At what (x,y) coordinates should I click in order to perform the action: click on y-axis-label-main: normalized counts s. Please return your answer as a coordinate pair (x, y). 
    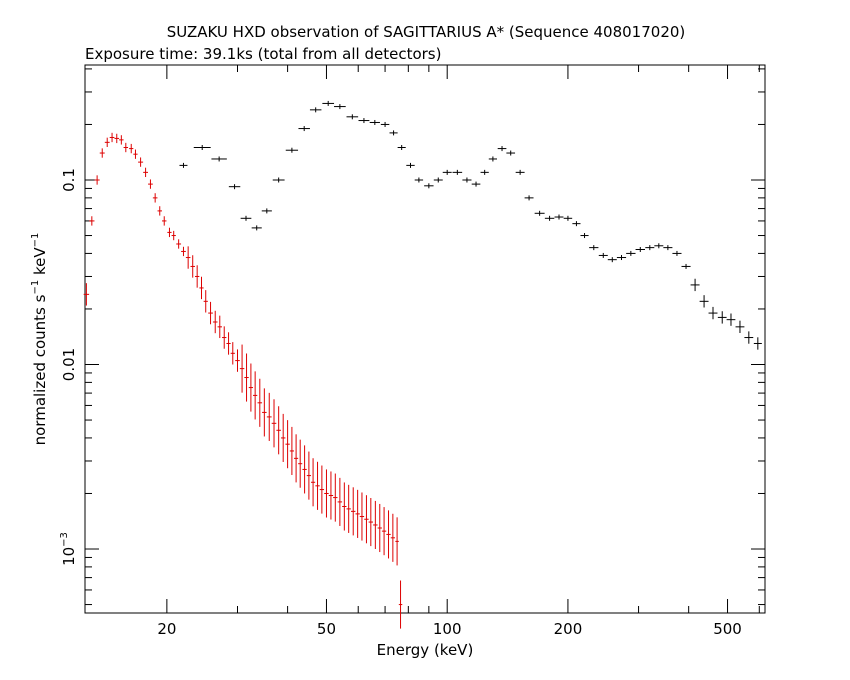
    Looking at the image, I should click on (40, 369).